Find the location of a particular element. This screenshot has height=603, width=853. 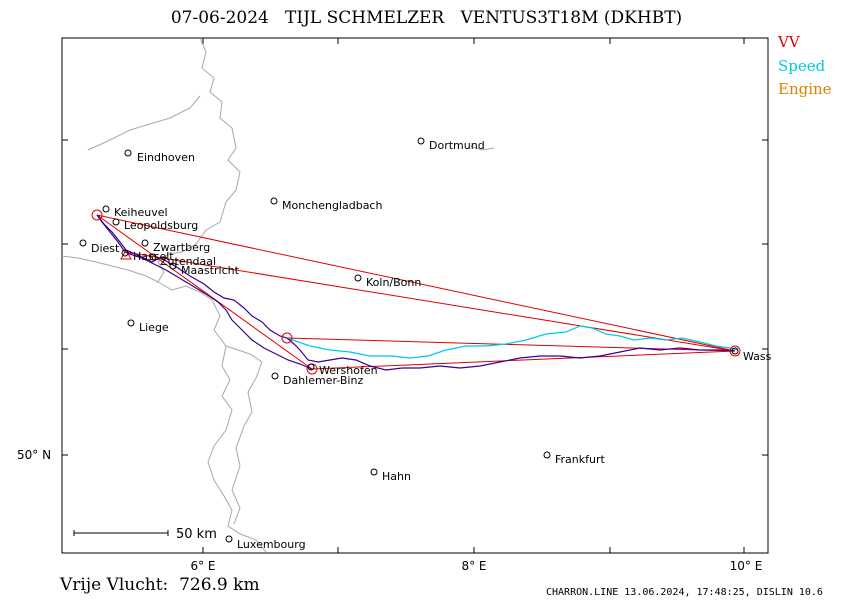

city-label: Luxembourg is located at coordinates (271, 544).